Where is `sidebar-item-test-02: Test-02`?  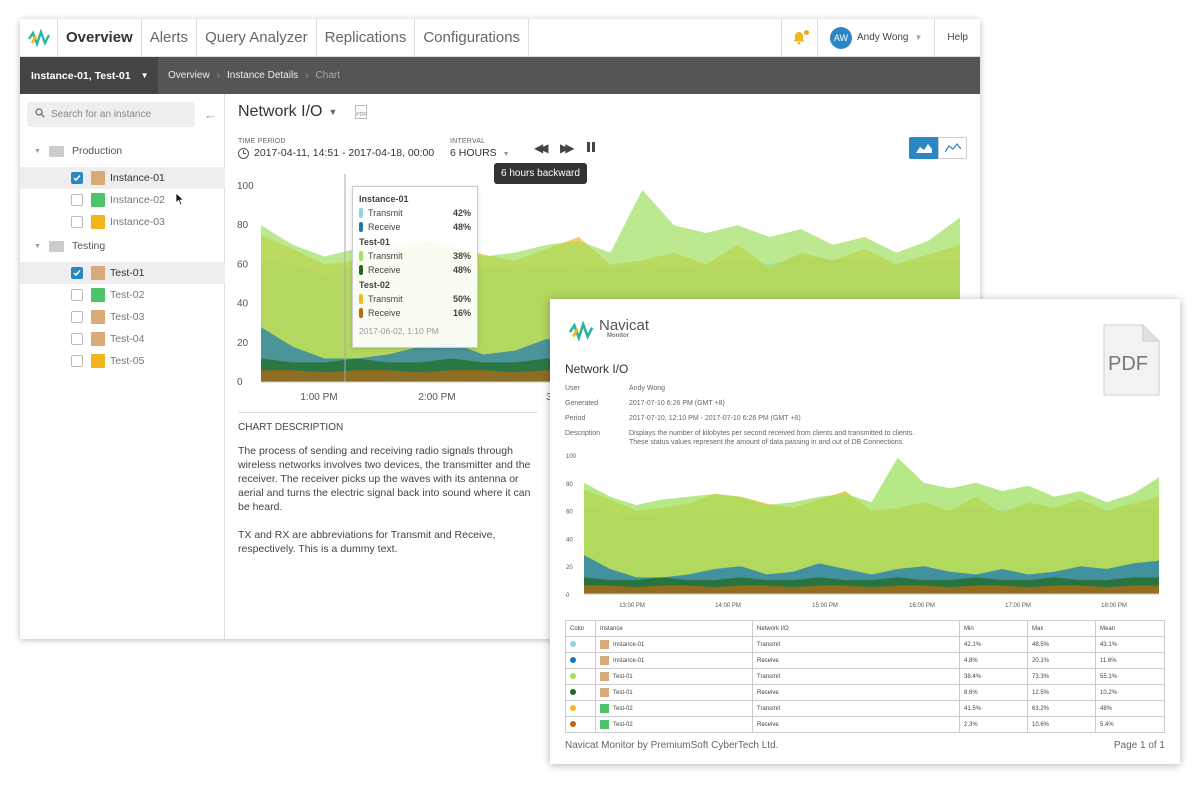 sidebar-item-test-02: Test-02 is located at coordinates (122, 295).